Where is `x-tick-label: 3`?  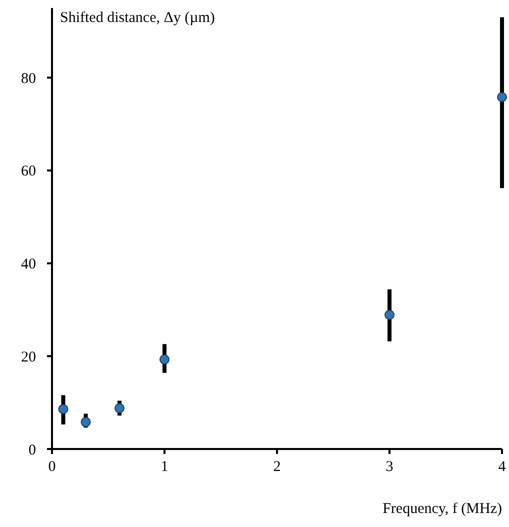 x-tick-label: 3 is located at coordinates (390, 467).